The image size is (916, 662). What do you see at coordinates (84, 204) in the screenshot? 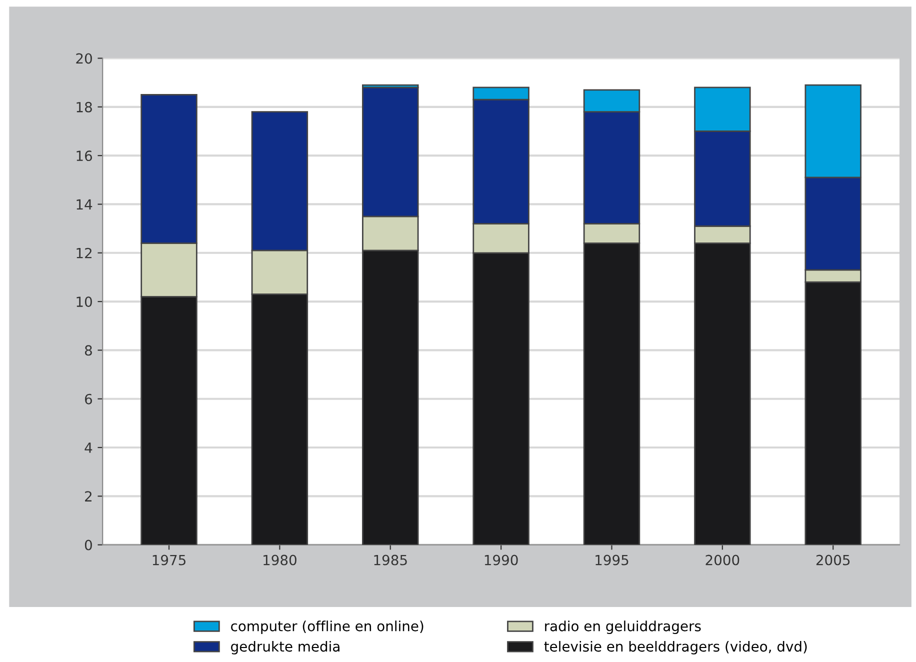
I see `y-tick-label: 14` at bounding box center [84, 204].